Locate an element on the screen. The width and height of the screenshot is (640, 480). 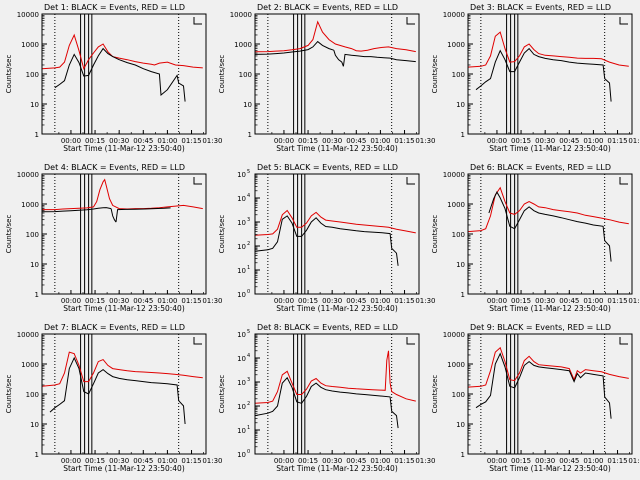
y-tick-exponent: 3 is located at coordinates (248, 220).